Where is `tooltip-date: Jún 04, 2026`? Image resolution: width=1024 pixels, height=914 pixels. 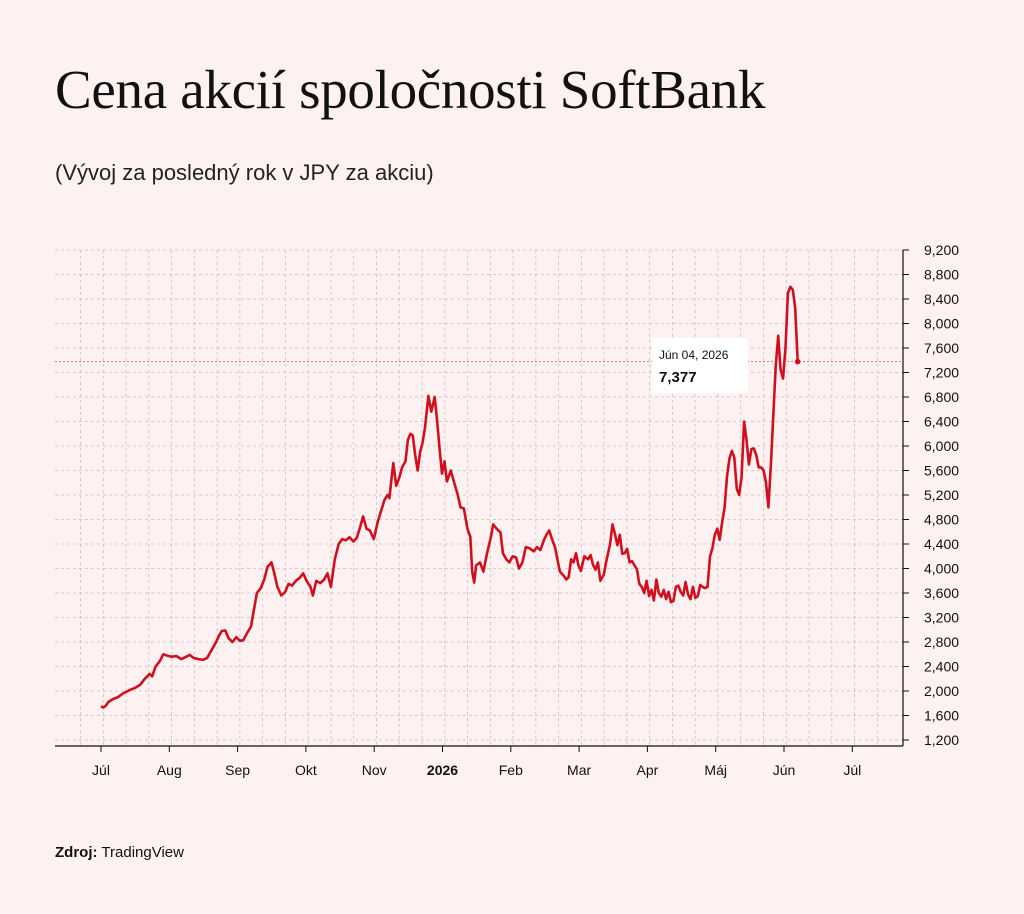 tooltip-date: Jún 04, 2026 is located at coordinates (694, 355).